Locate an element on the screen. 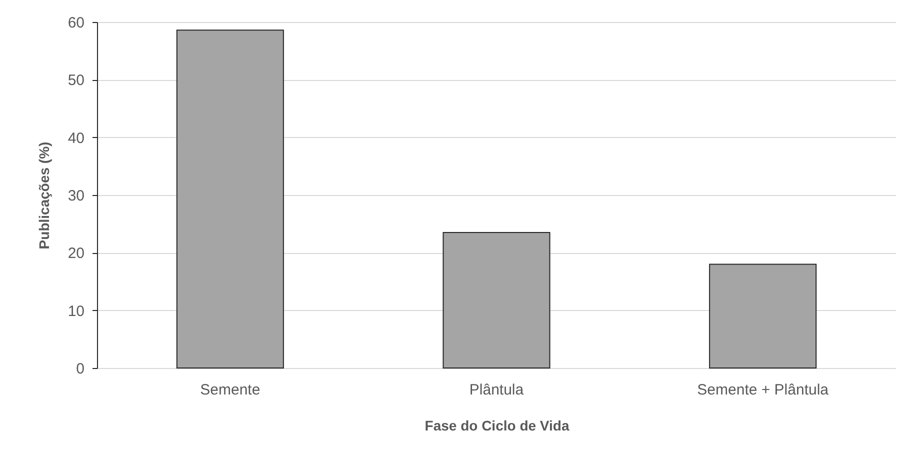  y-tick-label: 20 is located at coordinates (76, 253).